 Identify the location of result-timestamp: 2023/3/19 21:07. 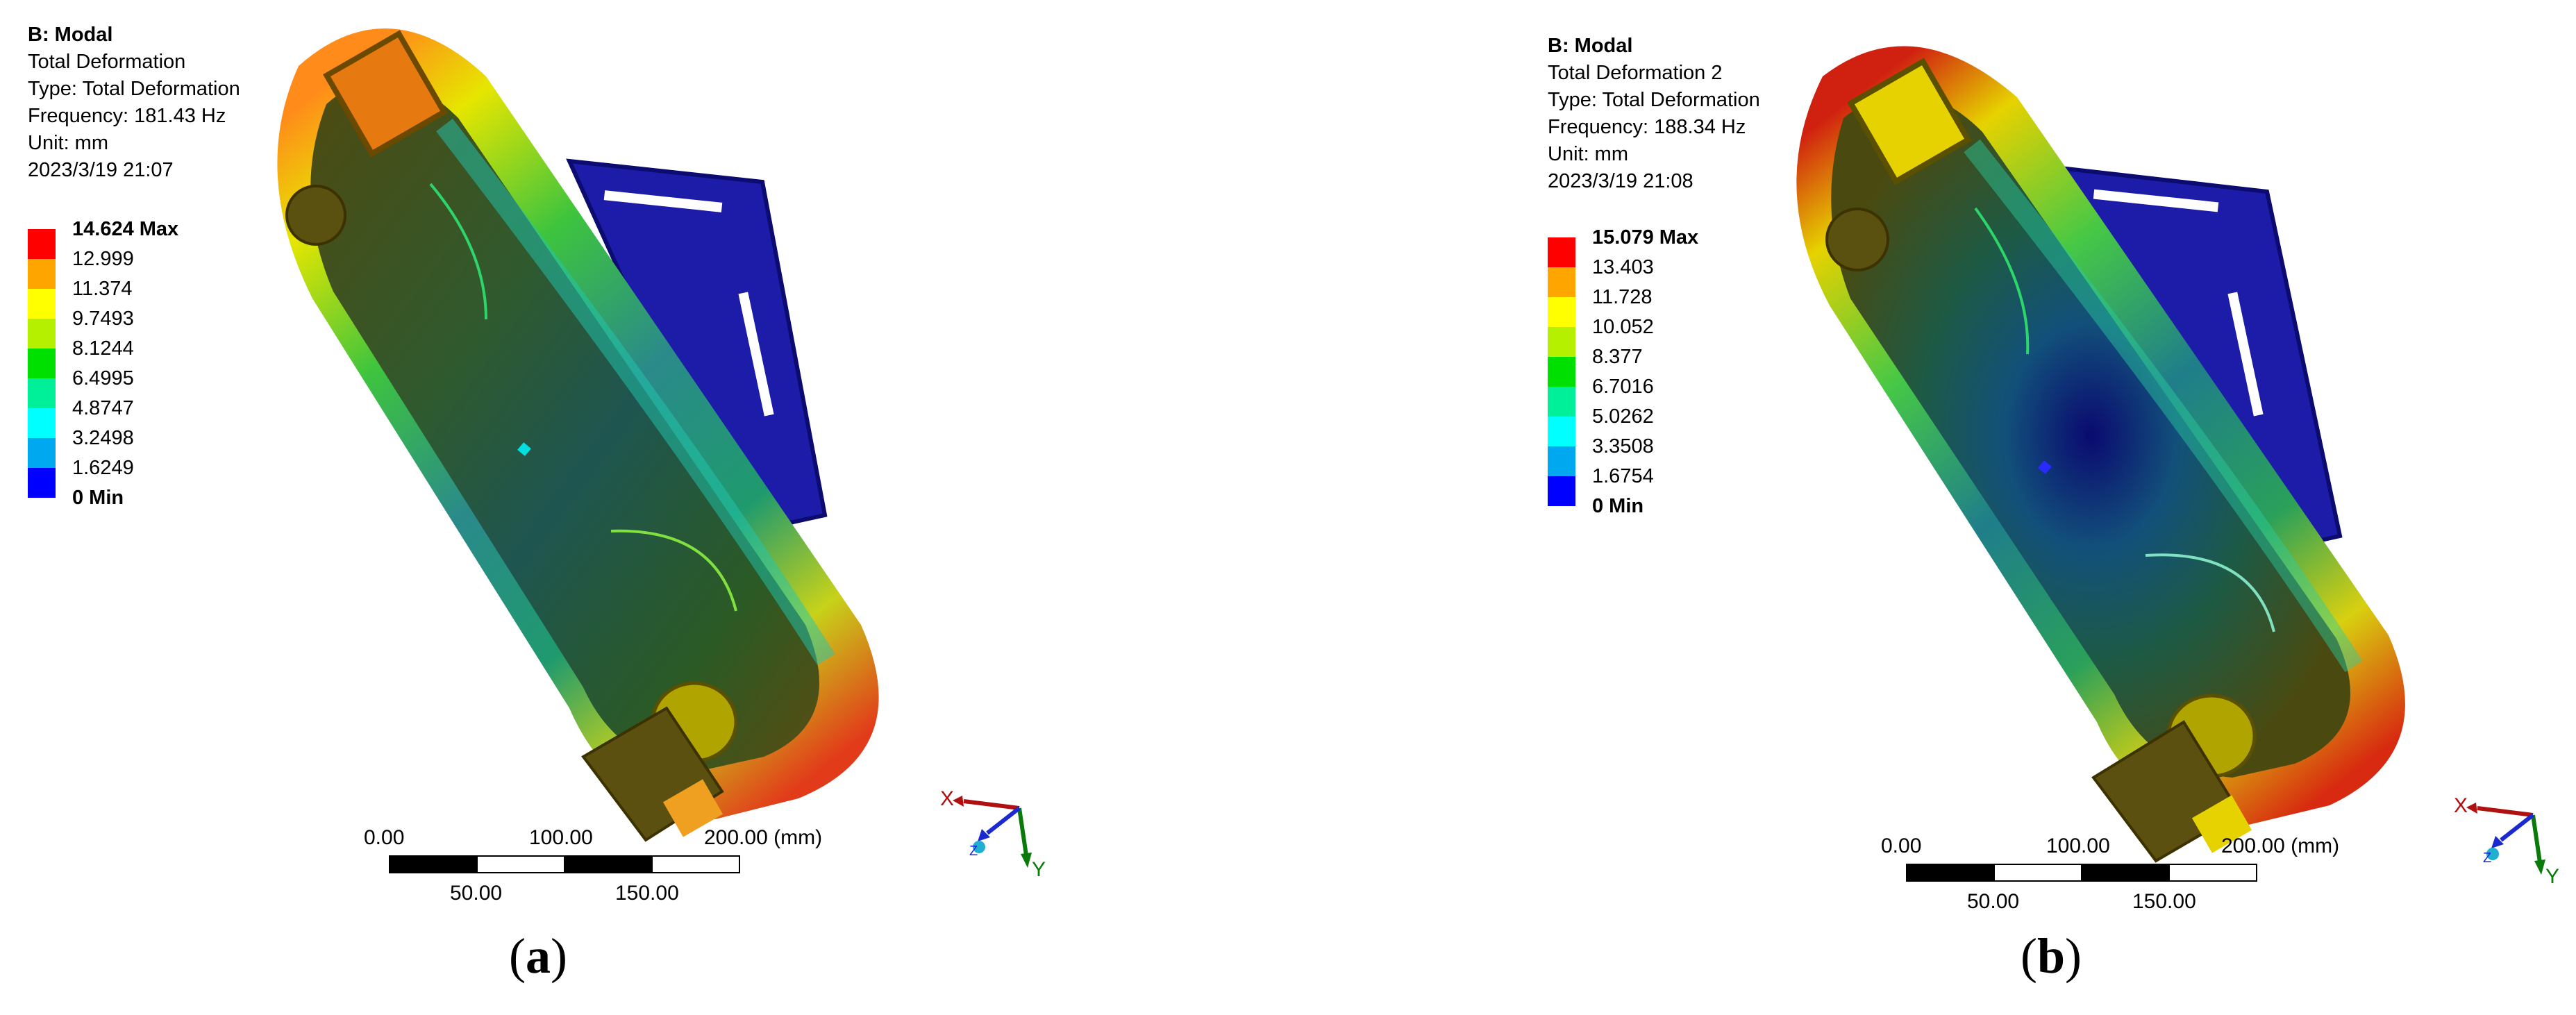
(101, 170).